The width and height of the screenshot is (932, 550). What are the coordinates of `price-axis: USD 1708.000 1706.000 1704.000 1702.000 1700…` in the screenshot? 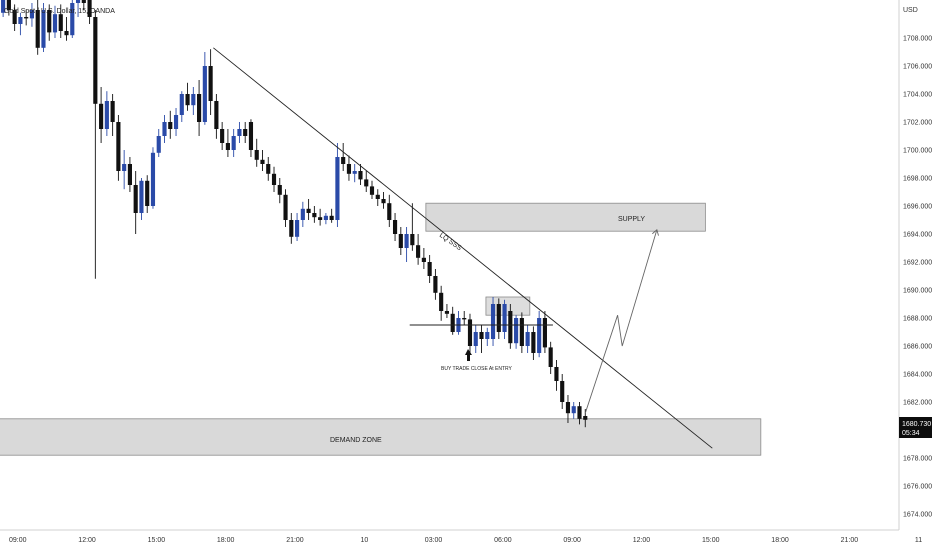 It's located at (915, 265).